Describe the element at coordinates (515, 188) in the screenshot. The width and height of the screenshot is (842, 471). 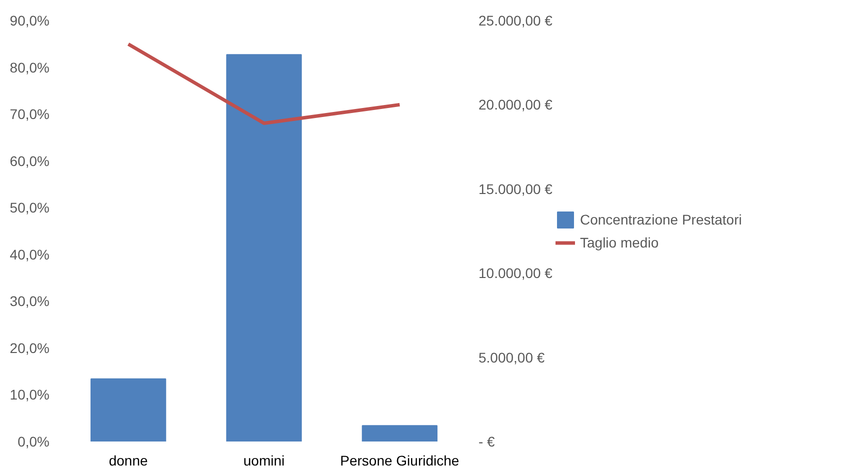
I see `y2-tick-label: 15.000,00 €` at that location.